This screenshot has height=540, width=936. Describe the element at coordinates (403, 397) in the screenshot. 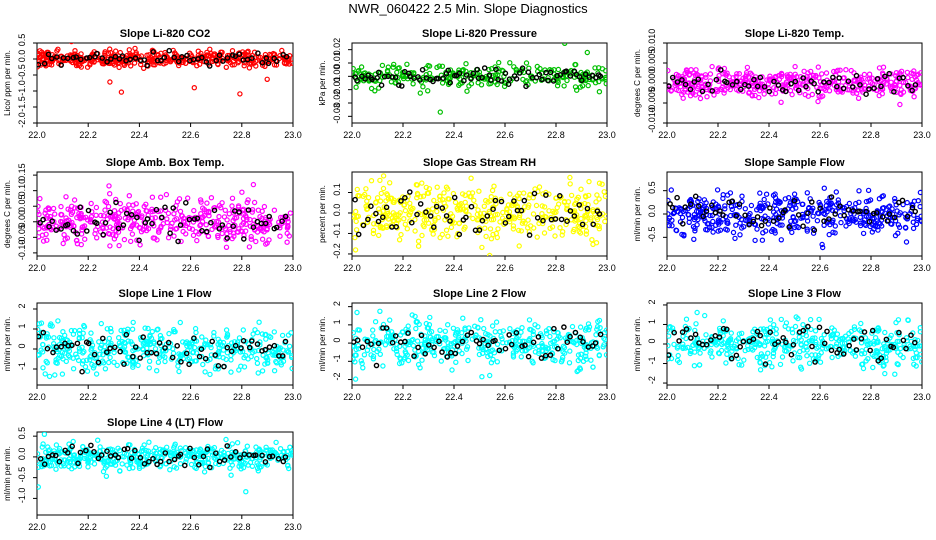

I see `x-tick-label: 22.2` at that location.